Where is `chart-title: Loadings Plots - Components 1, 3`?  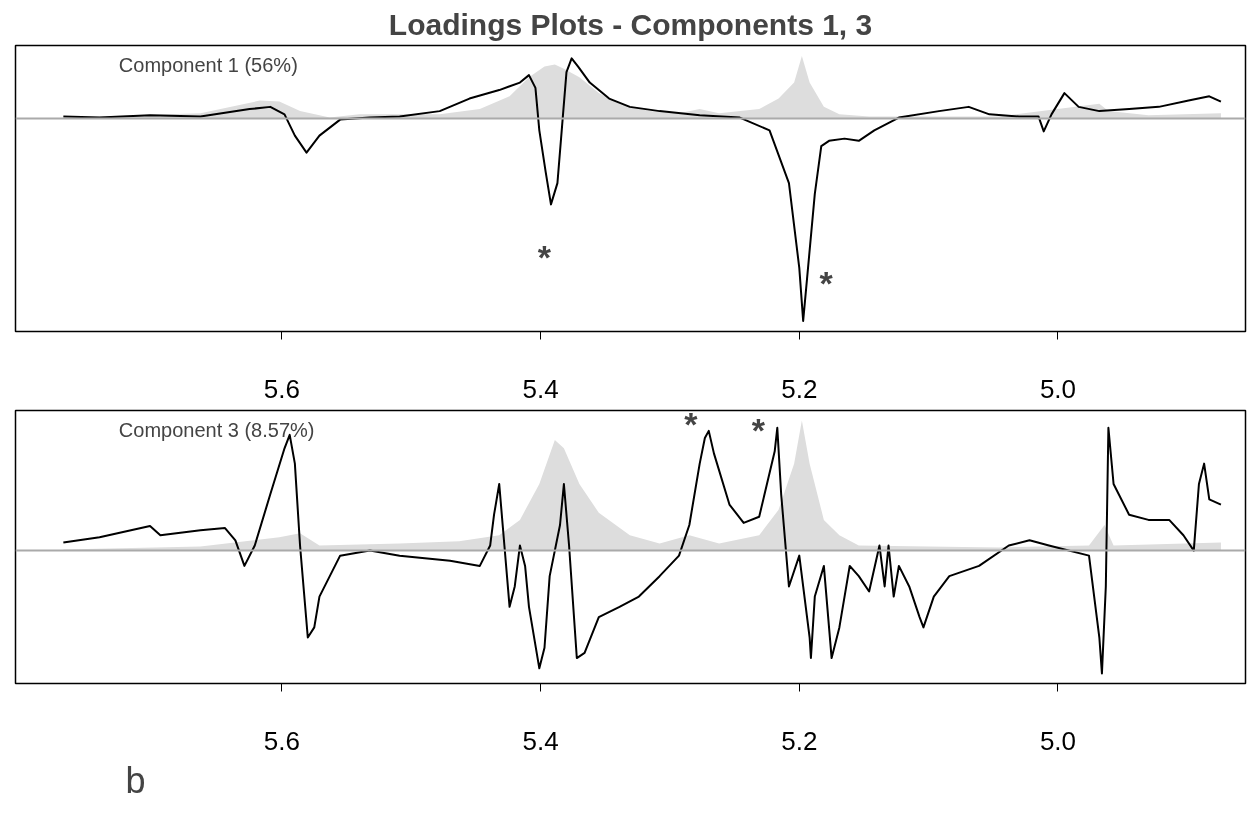
chart-title: Loadings Plots - Components 1, 3 is located at coordinates (630, 24).